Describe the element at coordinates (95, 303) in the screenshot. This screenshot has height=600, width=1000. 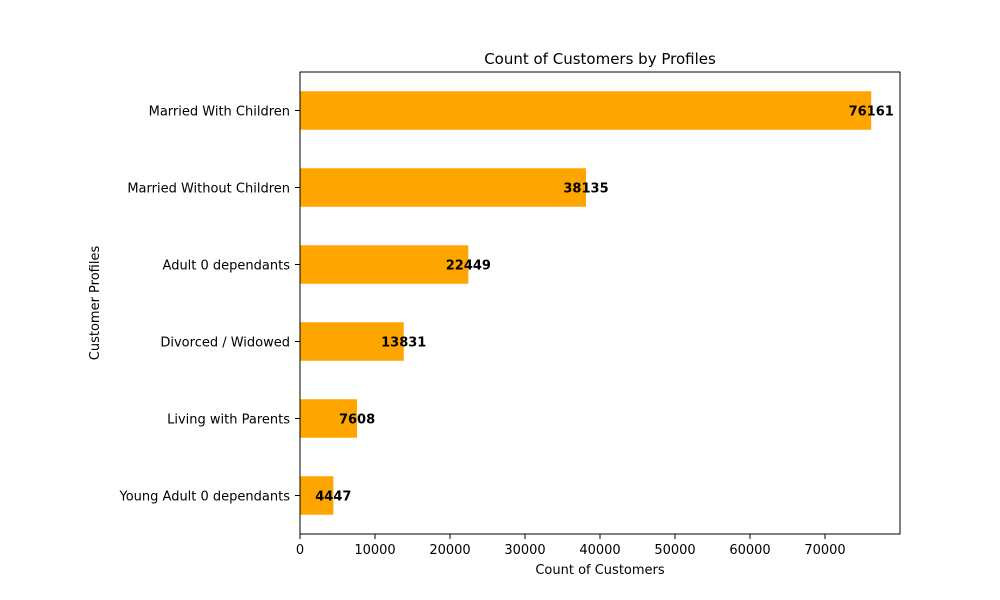
I see `y-axis-label: Customer Profiles` at that location.